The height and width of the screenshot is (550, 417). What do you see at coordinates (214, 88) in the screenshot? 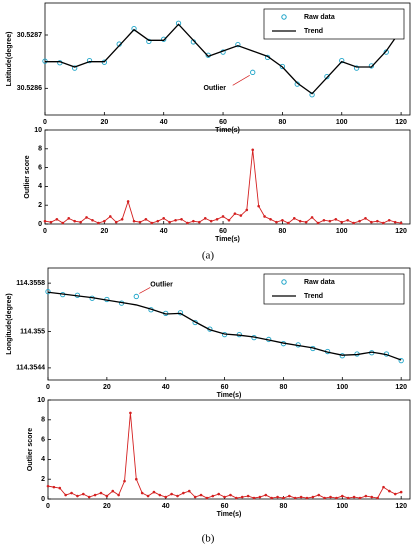
I see `annotation: Outlier` at bounding box center [214, 88].